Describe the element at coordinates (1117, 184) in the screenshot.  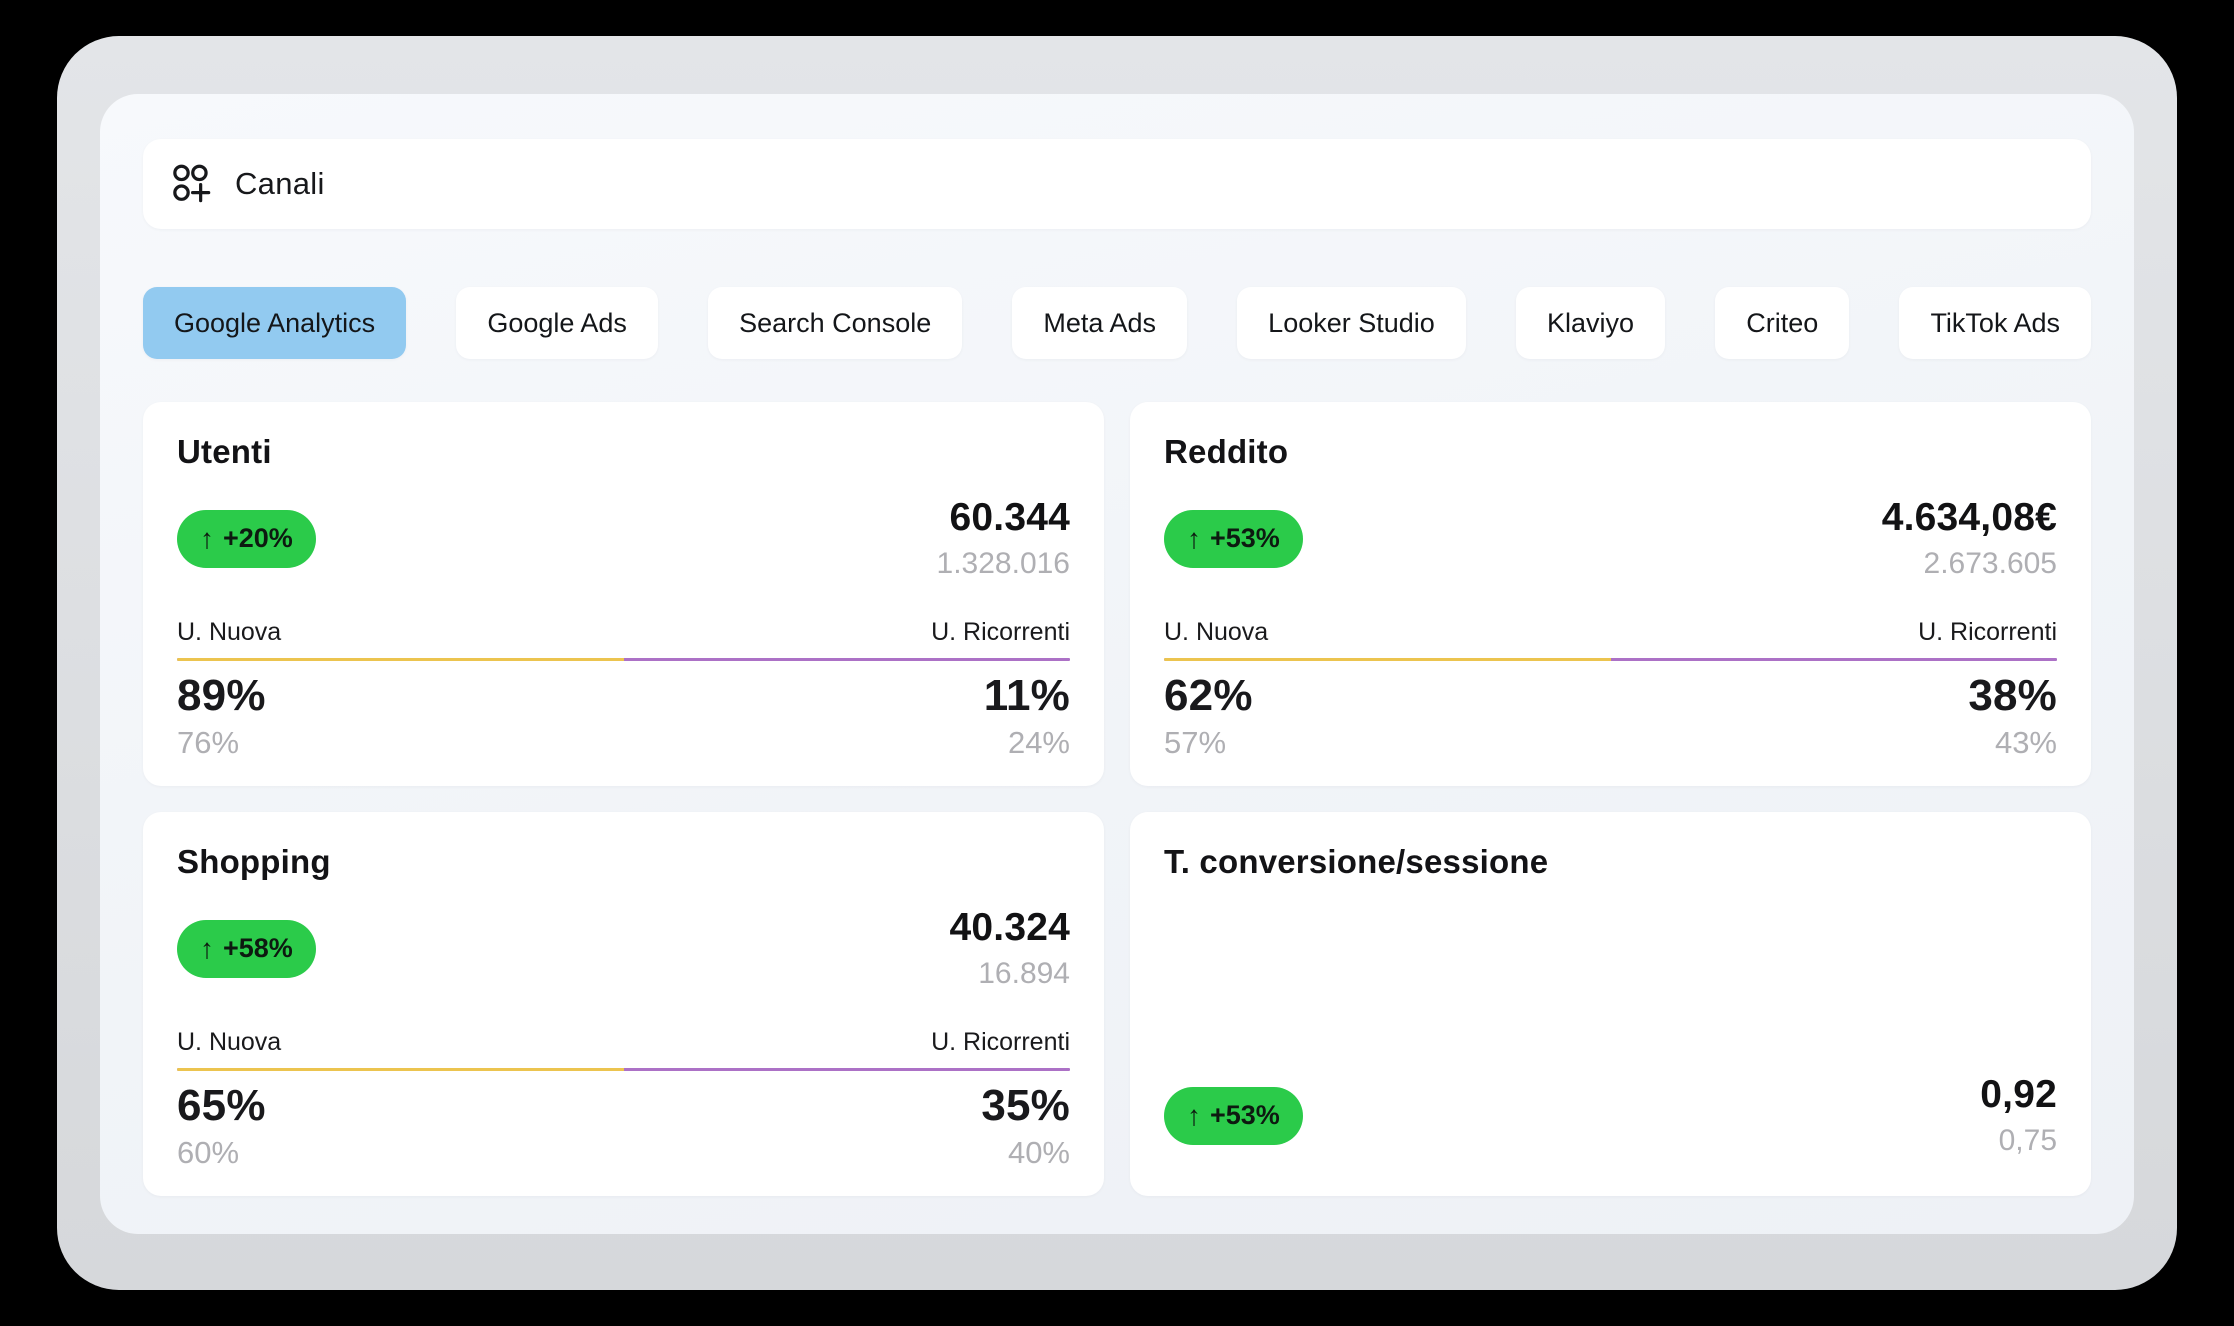
I see `header-card: Canali` at that location.